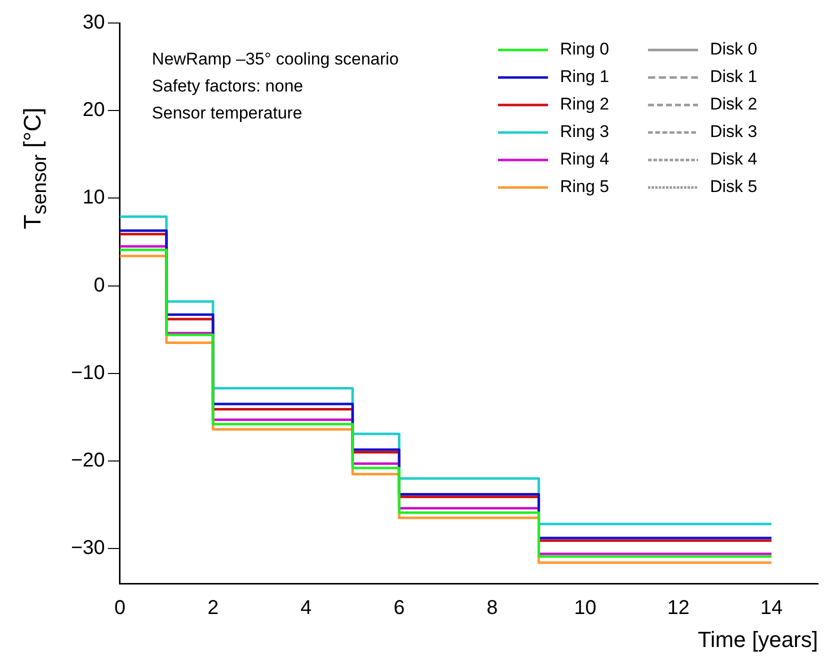 This screenshot has height=668, width=838. Describe the element at coordinates (213, 608) in the screenshot. I see `x-tick-label: 2` at that location.